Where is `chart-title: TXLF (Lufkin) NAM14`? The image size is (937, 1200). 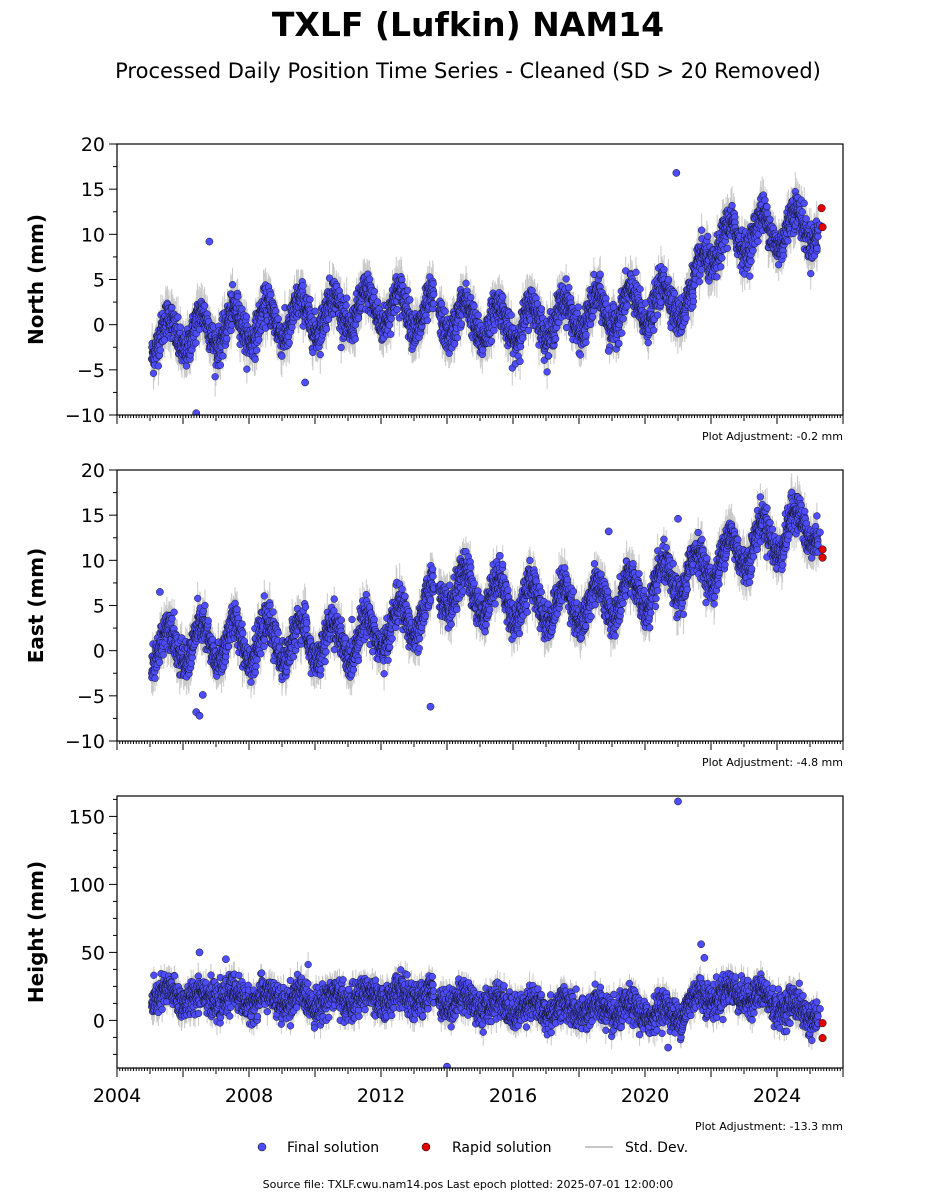 chart-title: TXLF (Lufkin) NAM14 is located at coordinates (468, 24).